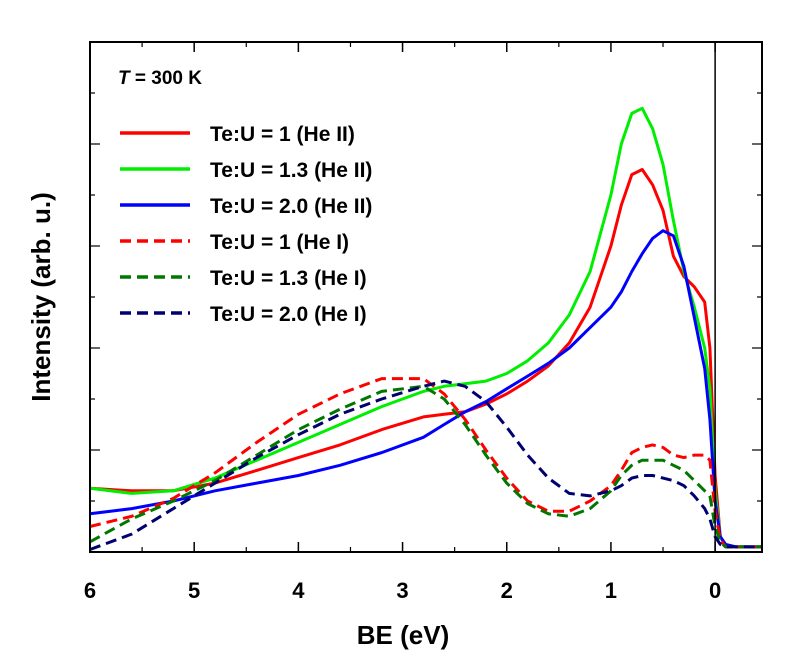 The width and height of the screenshot is (799, 664). What do you see at coordinates (715, 590) in the screenshot?
I see `x-tick-label: 0` at bounding box center [715, 590].